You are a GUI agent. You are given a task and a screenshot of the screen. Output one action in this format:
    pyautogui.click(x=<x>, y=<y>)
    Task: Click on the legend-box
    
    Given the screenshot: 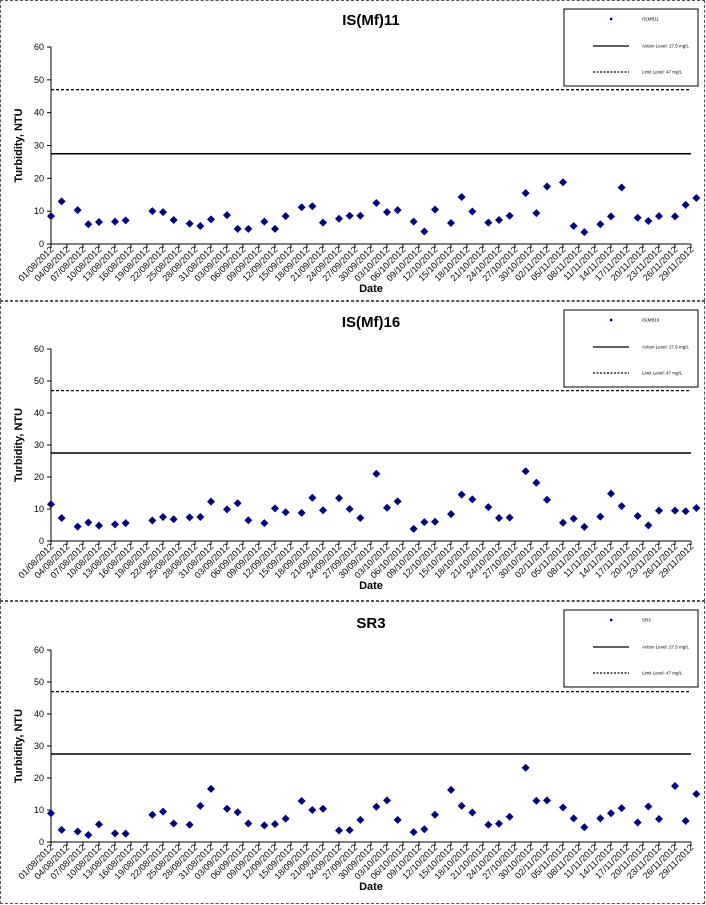 What is the action you would take?
    pyautogui.click(x=631, y=648)
    